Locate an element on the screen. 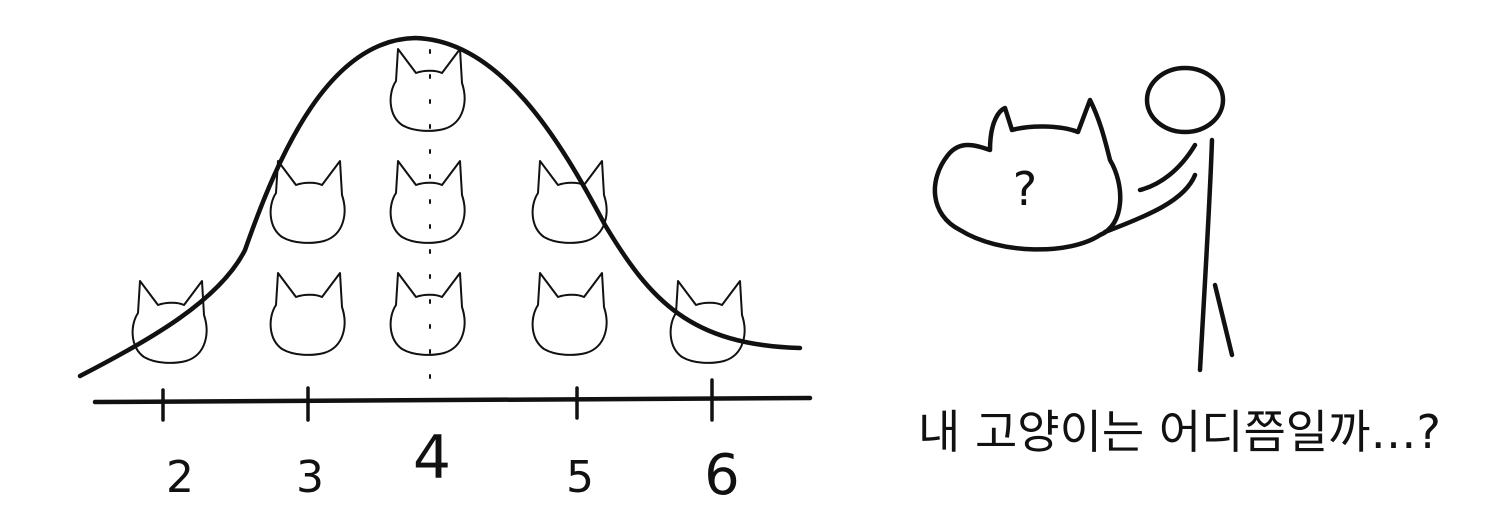  stick-figure-icon is located at coordinates (1168, 219).